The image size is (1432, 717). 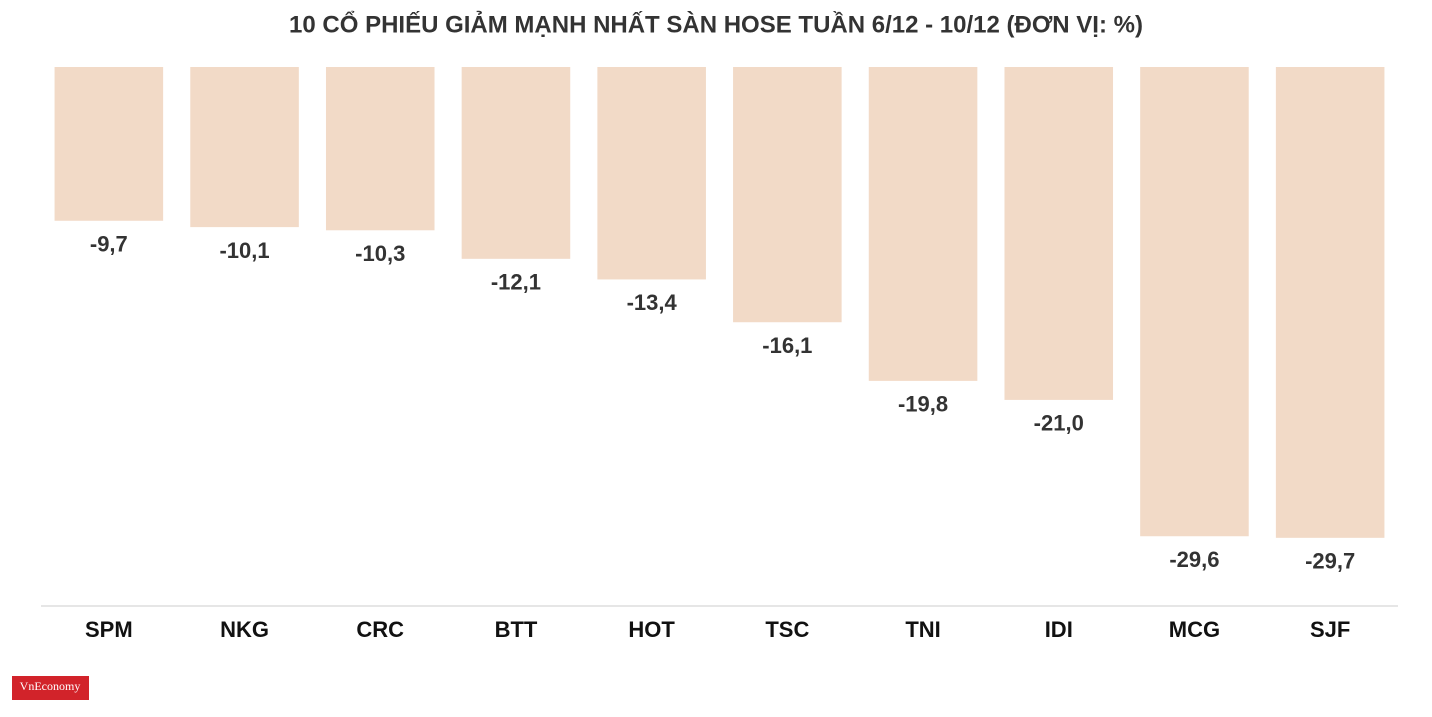 What do you see at coordinates (380, 629) in the screenshot?
I see `x-tick-label: CRC` at bounding box center [380, 629].